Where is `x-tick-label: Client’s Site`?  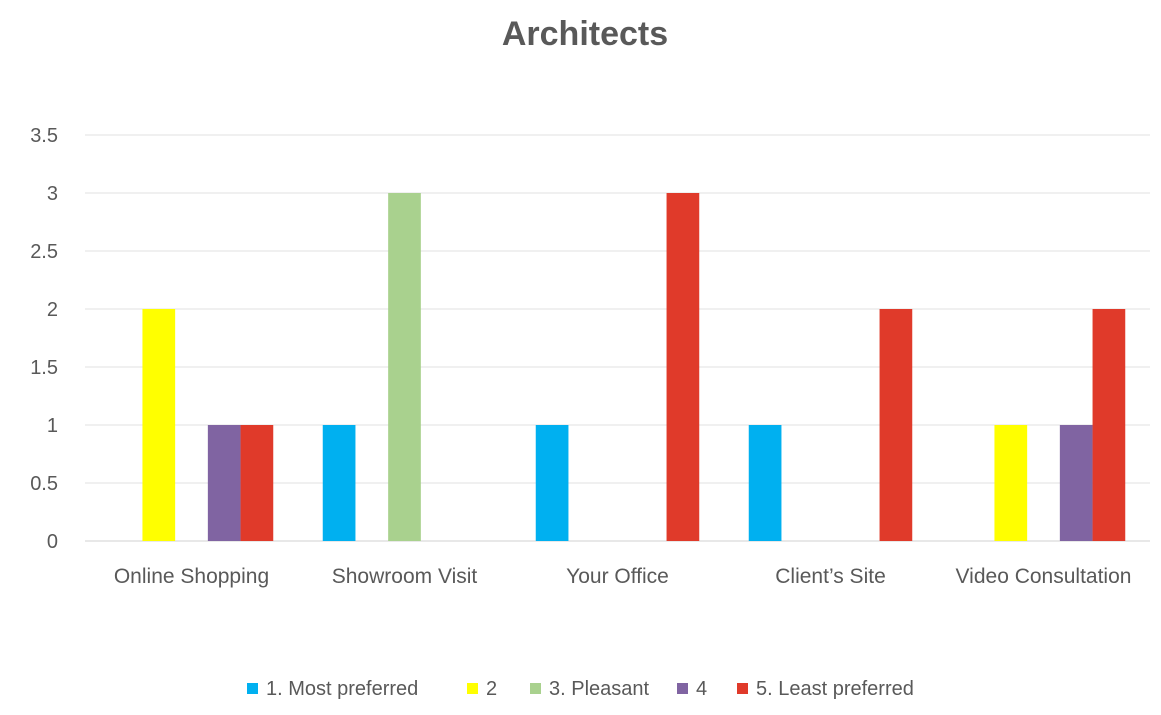
x-tick-label: Client’s Site is located at coordinates (830, 576).